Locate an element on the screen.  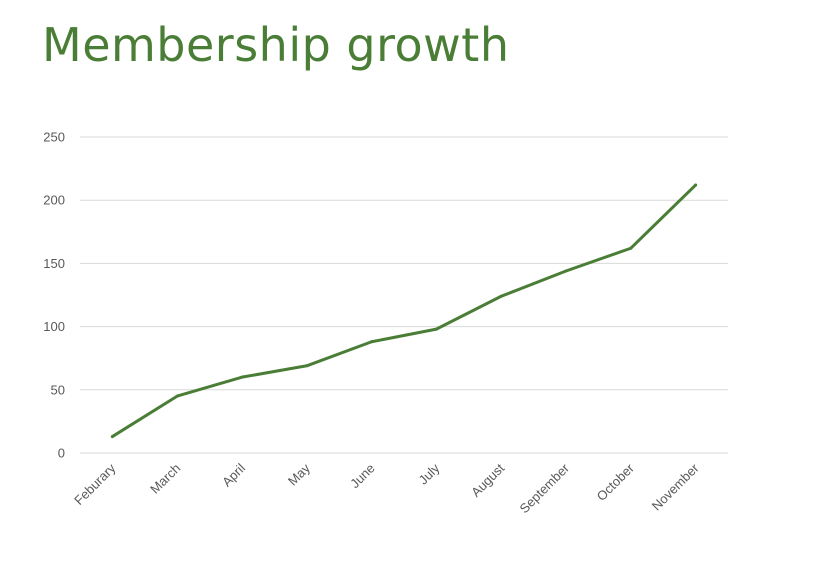
x-tick-label: June is located at coordinates (362, 476).